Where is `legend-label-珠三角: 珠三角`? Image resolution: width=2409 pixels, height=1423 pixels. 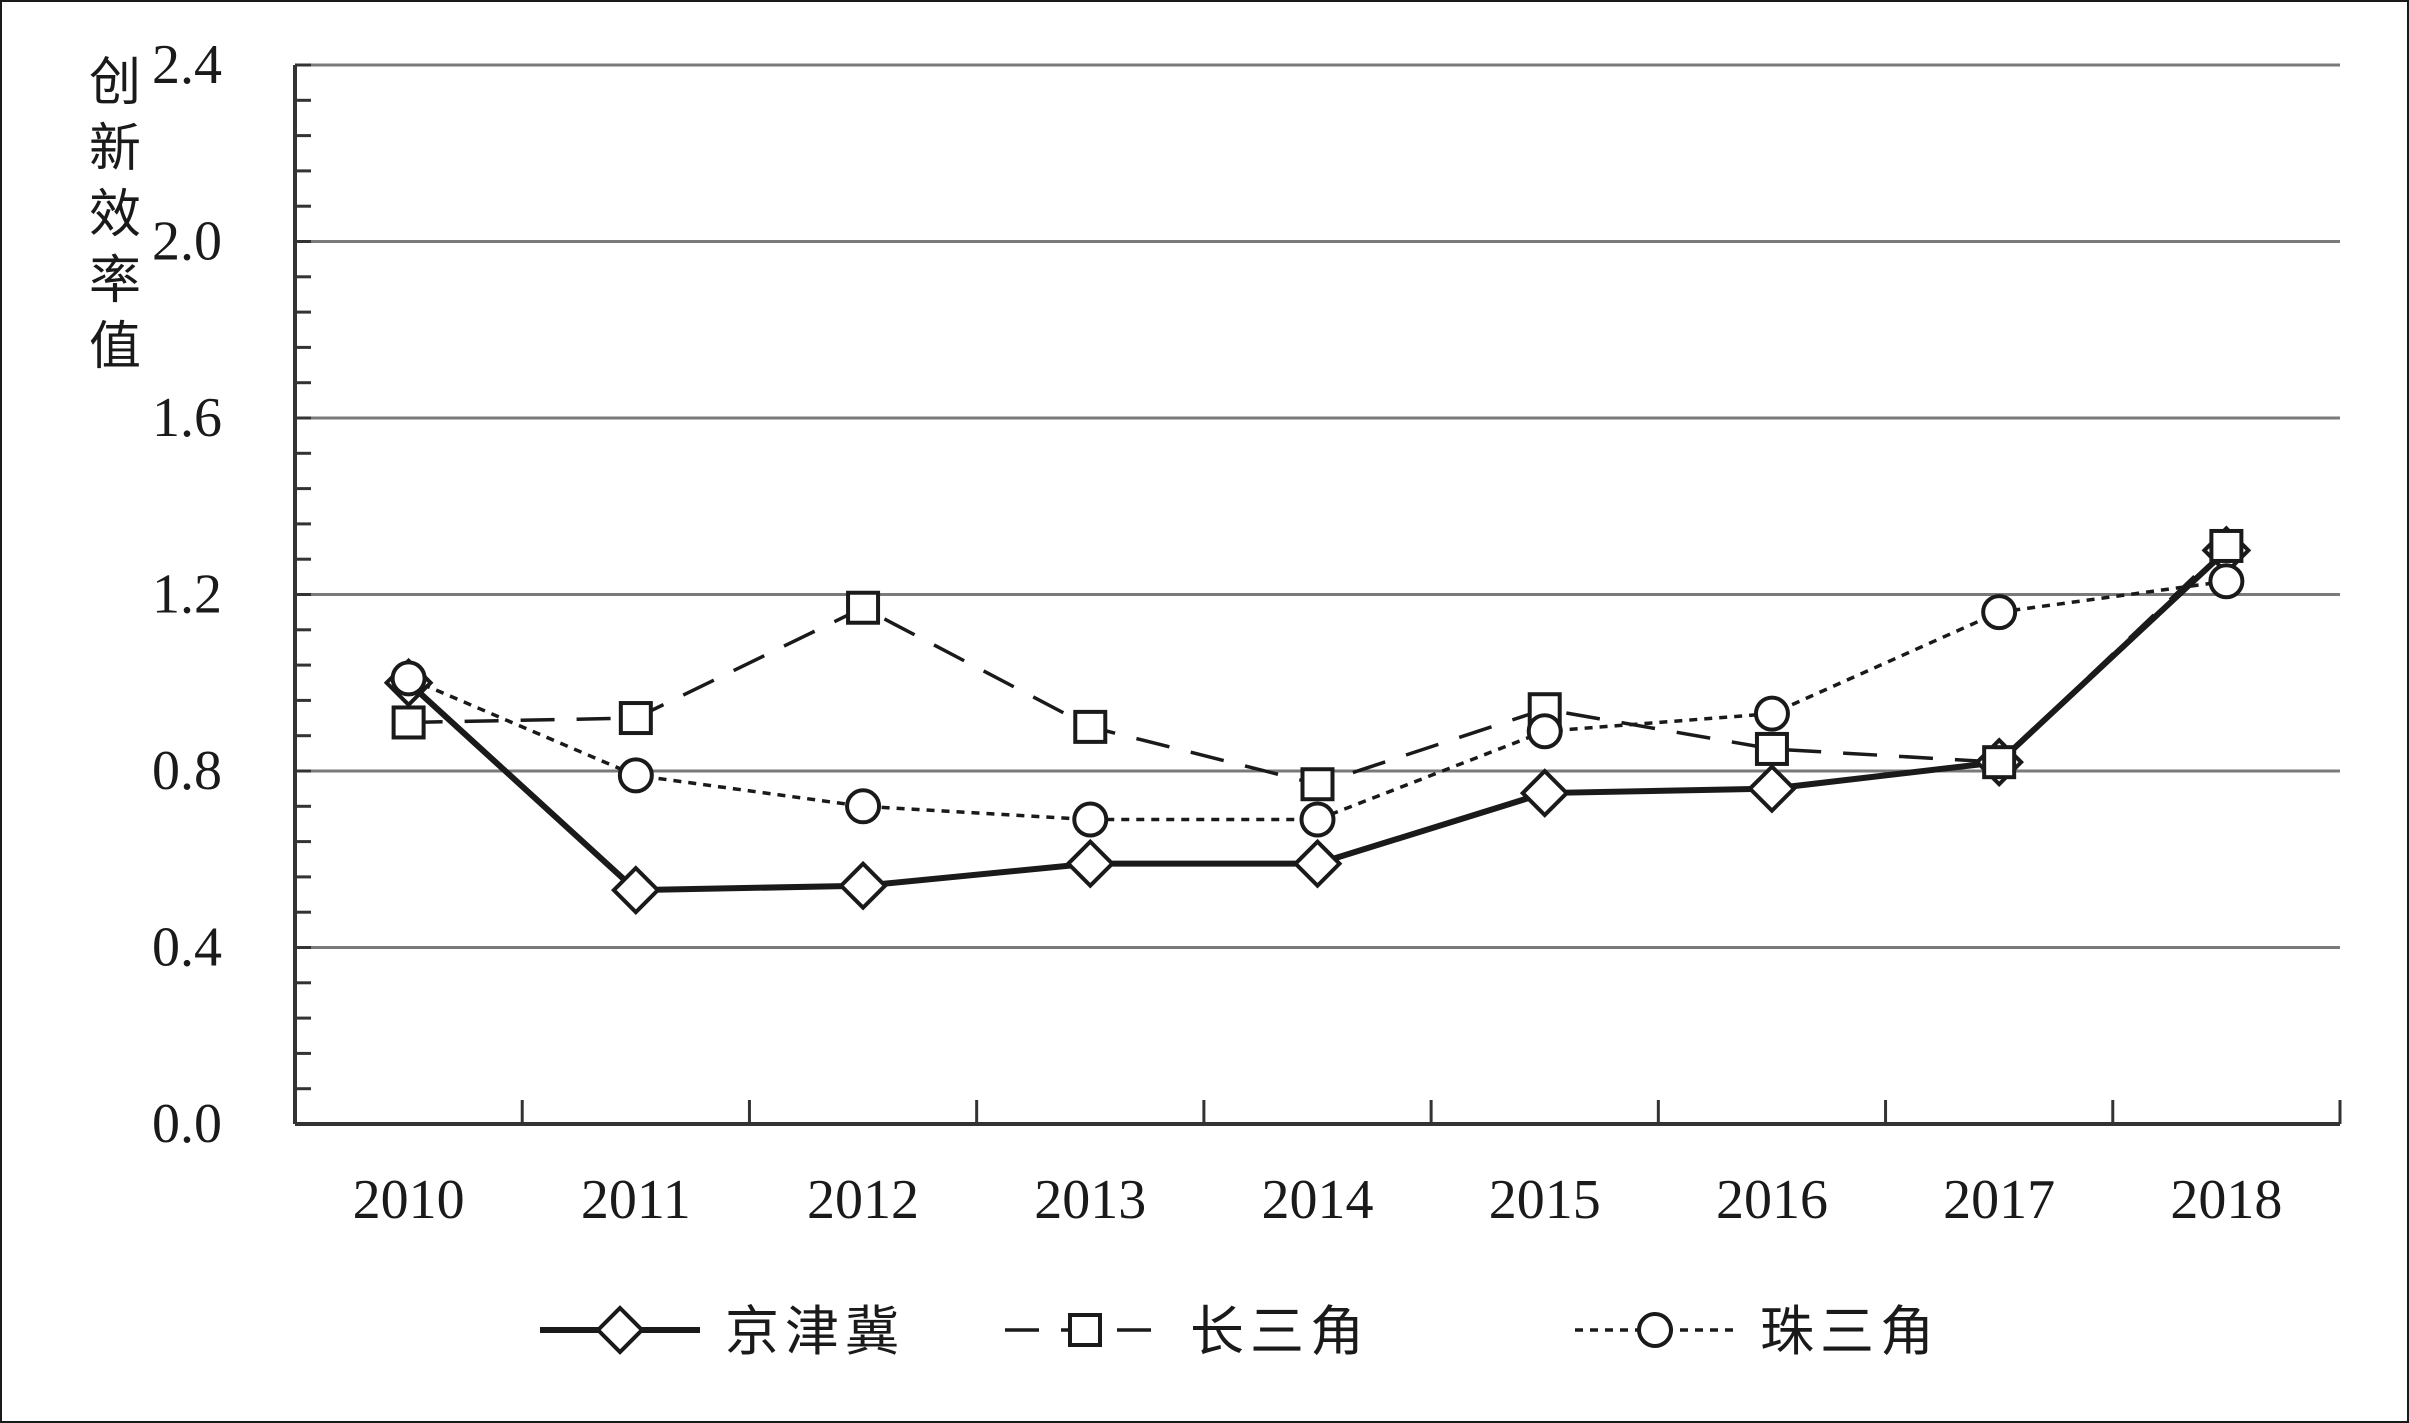 legend-label-珠三角: 珠三角 is located at coordinates (1850, 1331).